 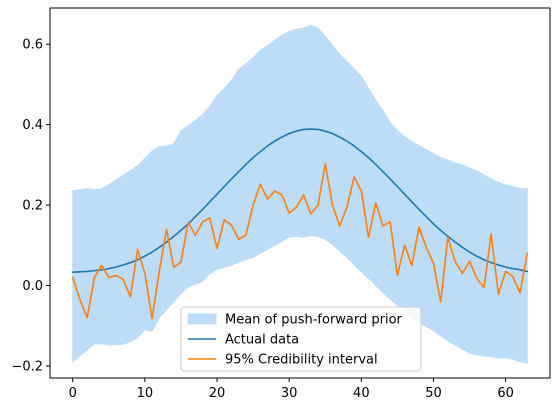 I want to click on x-tick-label: 60, so click(x=505, y=393).